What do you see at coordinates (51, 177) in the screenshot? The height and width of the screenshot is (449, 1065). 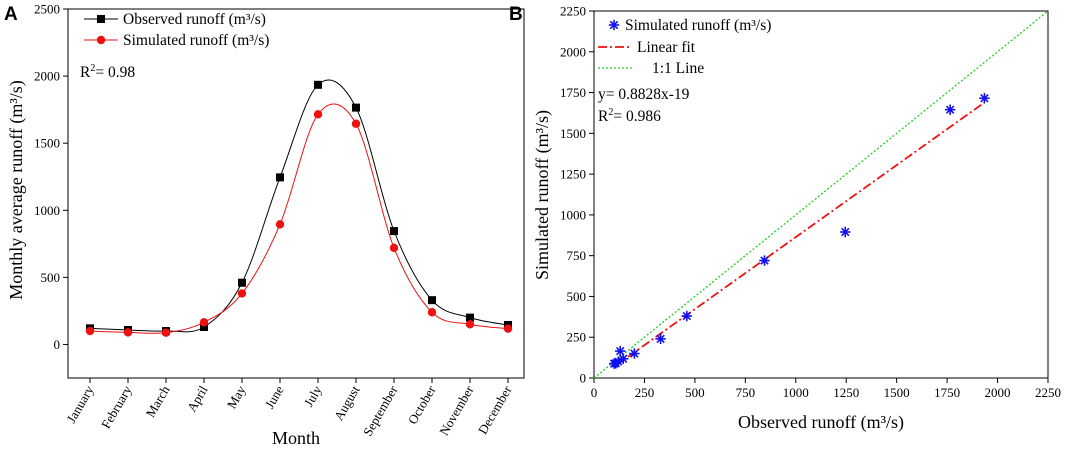 I see `panel-a-y-axis: 0 500 1000 1500 2000 2500` at bounding box center [51, 177].